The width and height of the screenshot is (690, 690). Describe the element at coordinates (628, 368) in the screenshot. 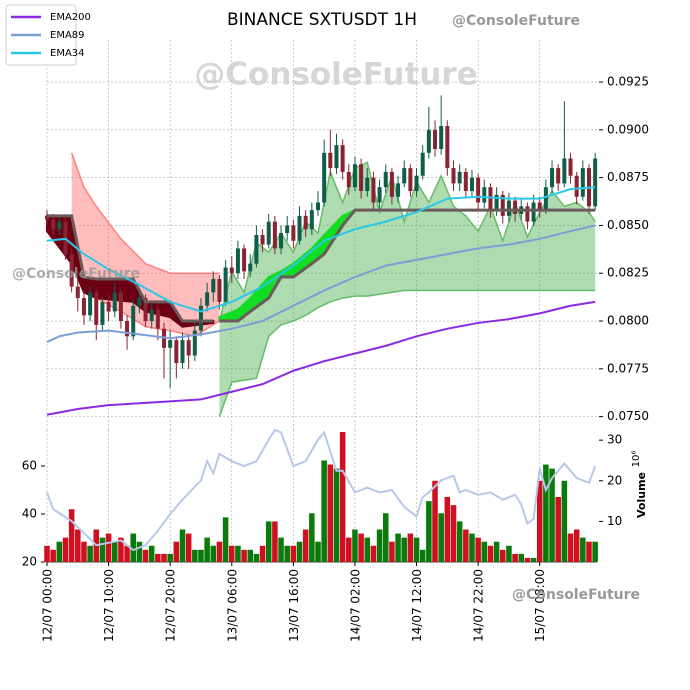

I see `y-tick-label: 0.0775` at that location.